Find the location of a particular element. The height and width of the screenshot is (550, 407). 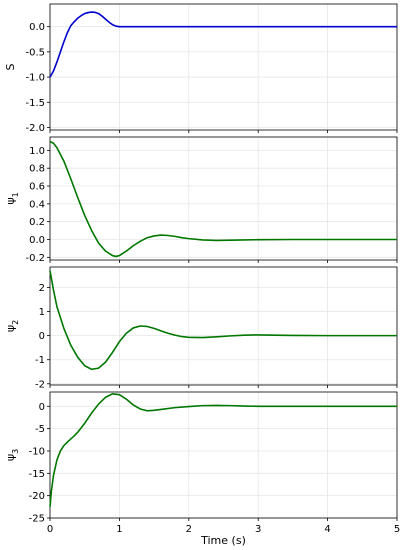

y-tick-label: -1.5 is located at coordinates (35, 103).